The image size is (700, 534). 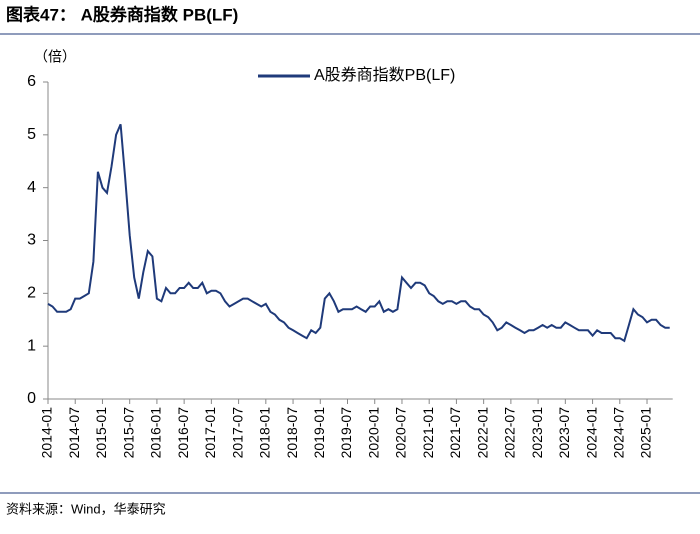 What do you see at coordinates (455, 433) in the screenshot?
I see `x-tick-label: 2021-07` at bounding box center [455, 433].